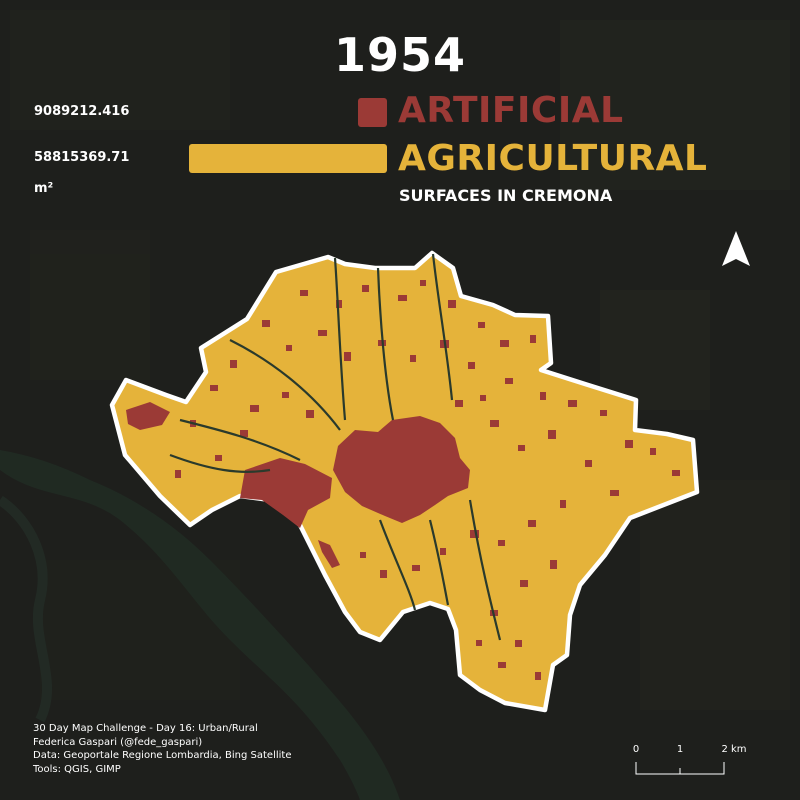  I want to click on artificial-legend-swatch, so click(372, 112).